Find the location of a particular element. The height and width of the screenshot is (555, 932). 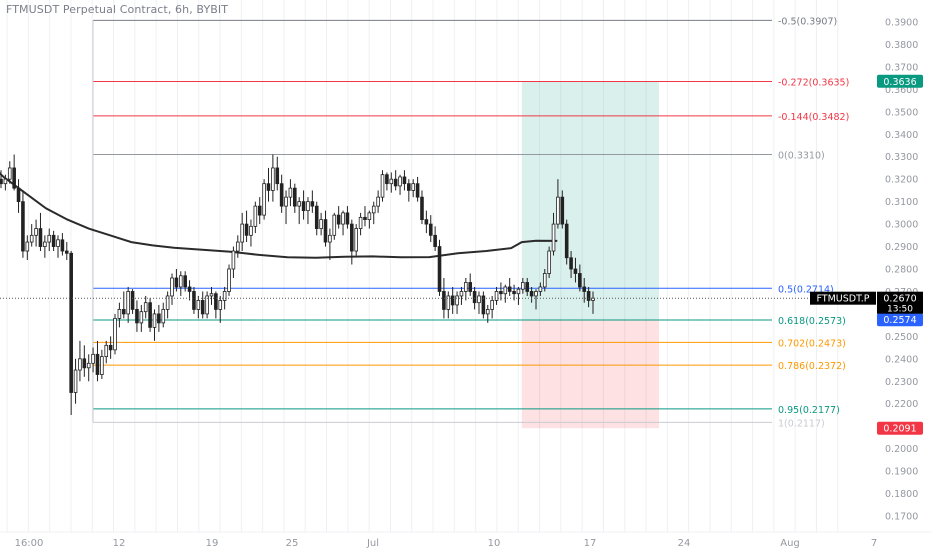

y-tick-label: 0.2900 is located at coordinates (901, 247).